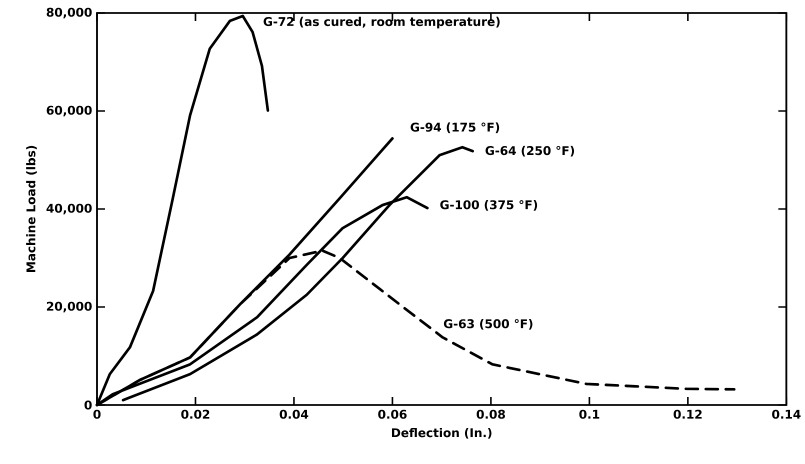 This screenshot has width=805, height=464. I want to click on x-tick-label: 0.02, so click(195, 414).